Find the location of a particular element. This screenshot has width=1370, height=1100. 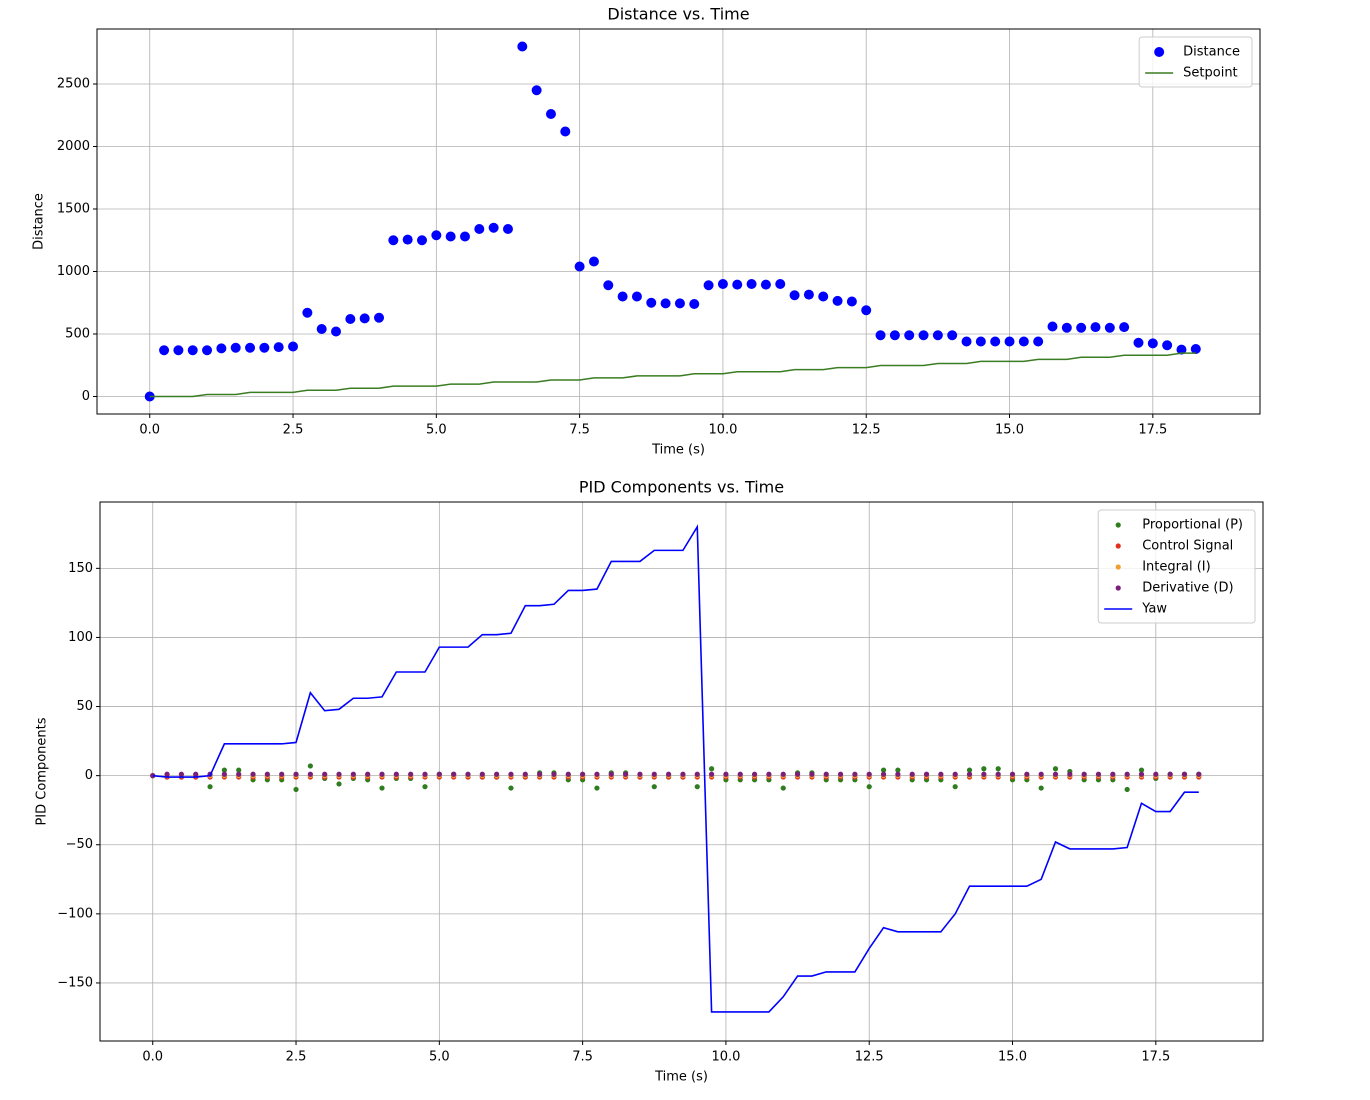

legend-label: Derivative (D) is located at coordinates (1187, 588).